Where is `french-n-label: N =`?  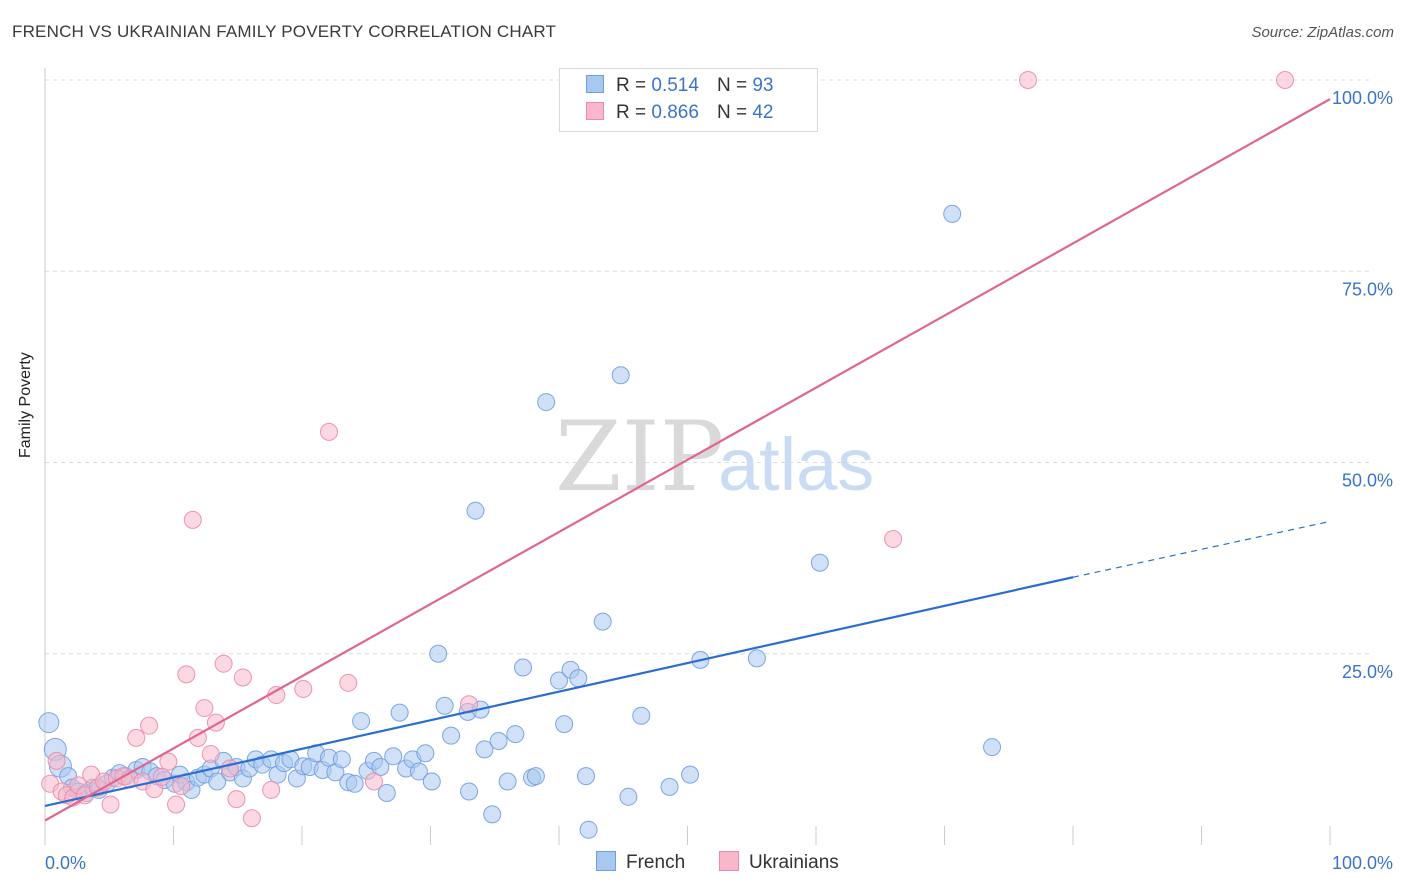
french-n-label: N = is located at coordinates (732, 85).